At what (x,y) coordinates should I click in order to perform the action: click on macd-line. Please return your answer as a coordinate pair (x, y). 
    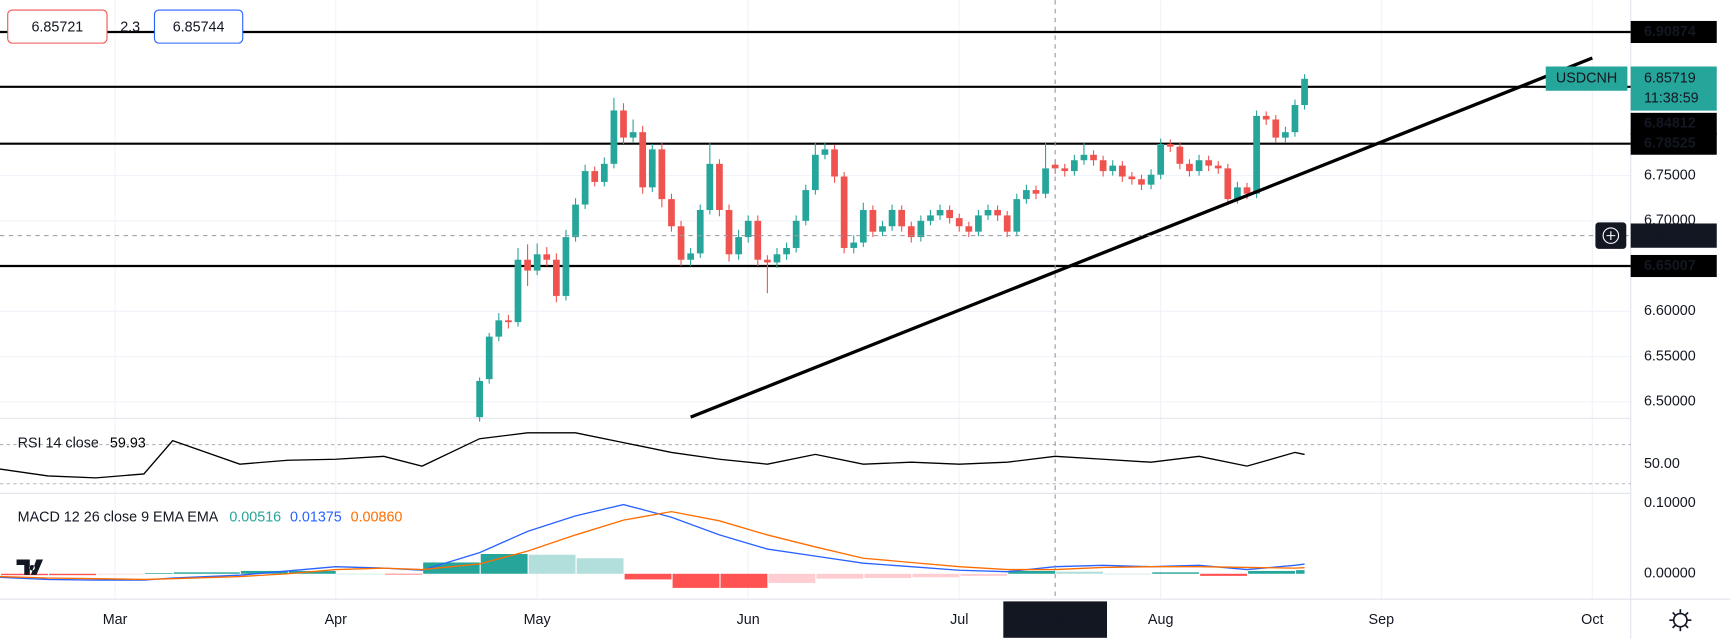
    Looking at the image, I should click on (652, 542).